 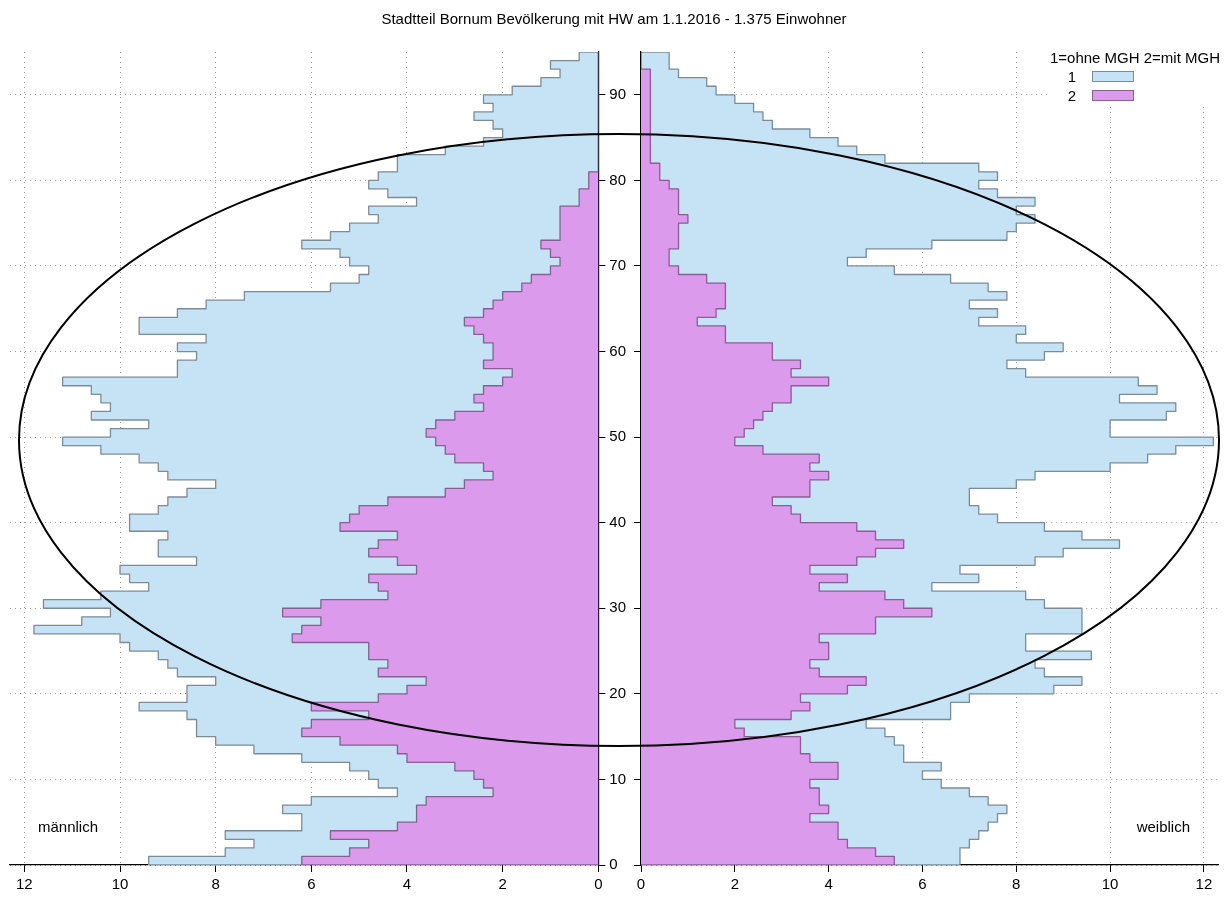 I want to click on y-tick-label: 0, so click(x=613, y=864).